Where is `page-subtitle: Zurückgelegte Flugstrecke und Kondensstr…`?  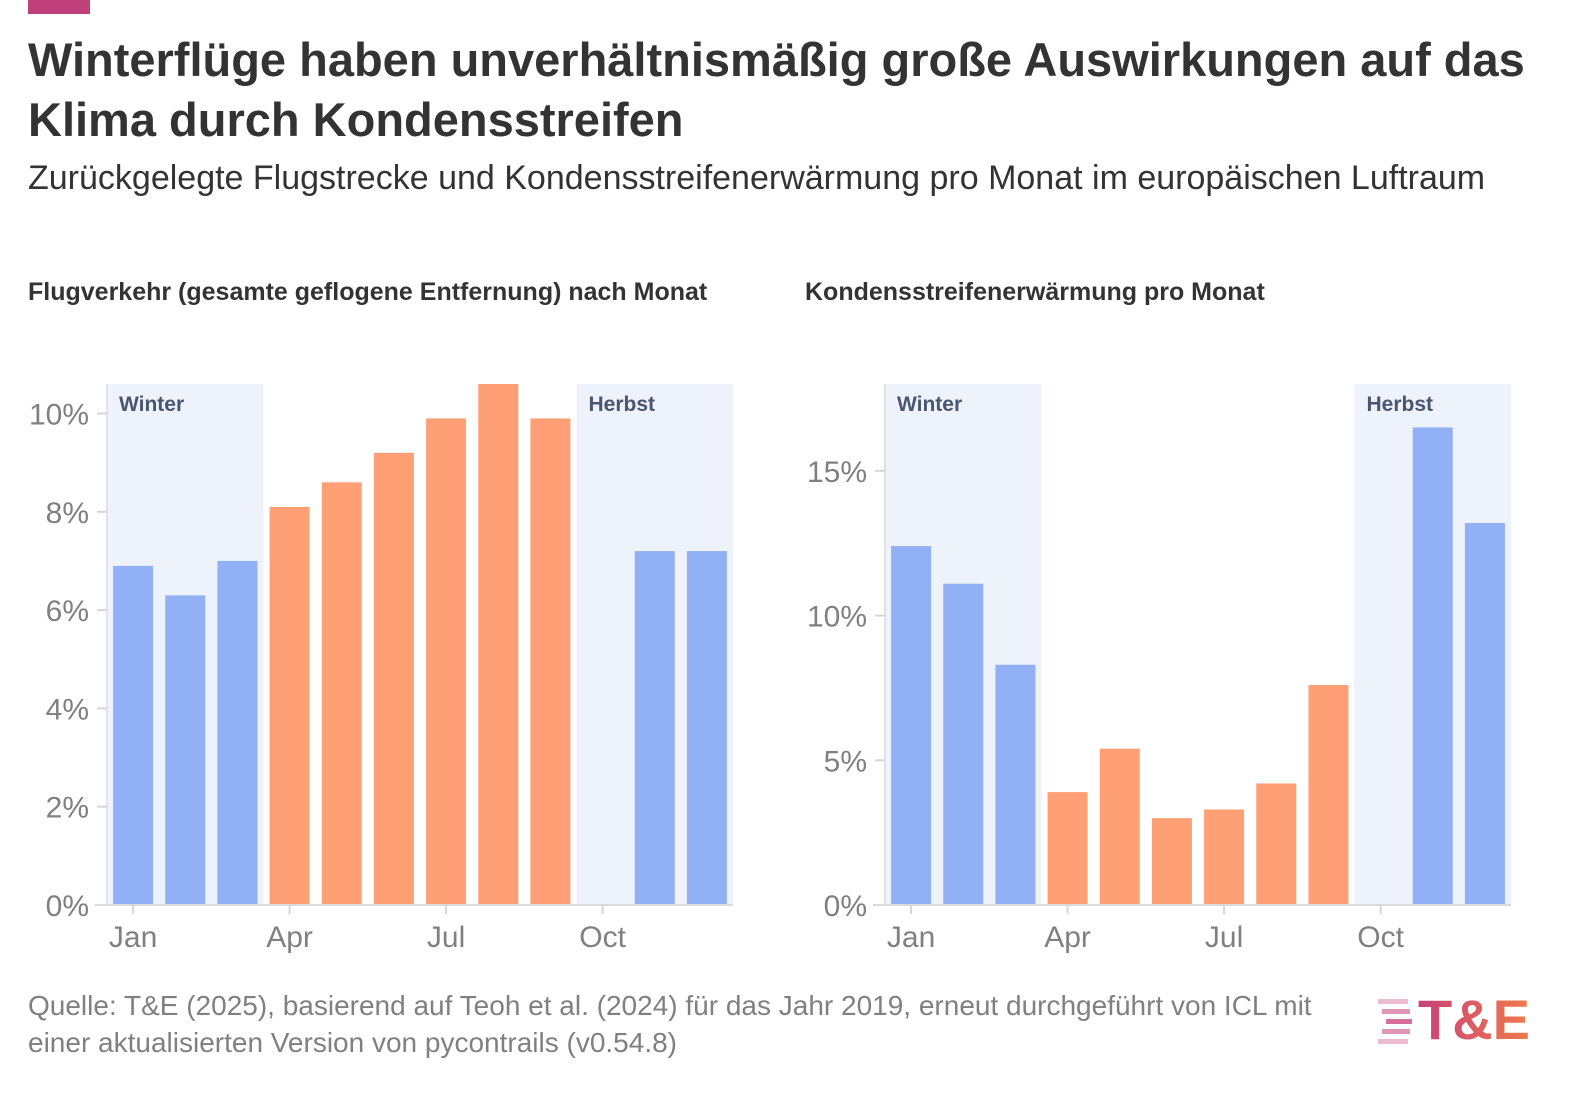 page-subtitle: Zurückgelegte Flugstrecke und Kondensstr… is located at coordinates (757, 178).